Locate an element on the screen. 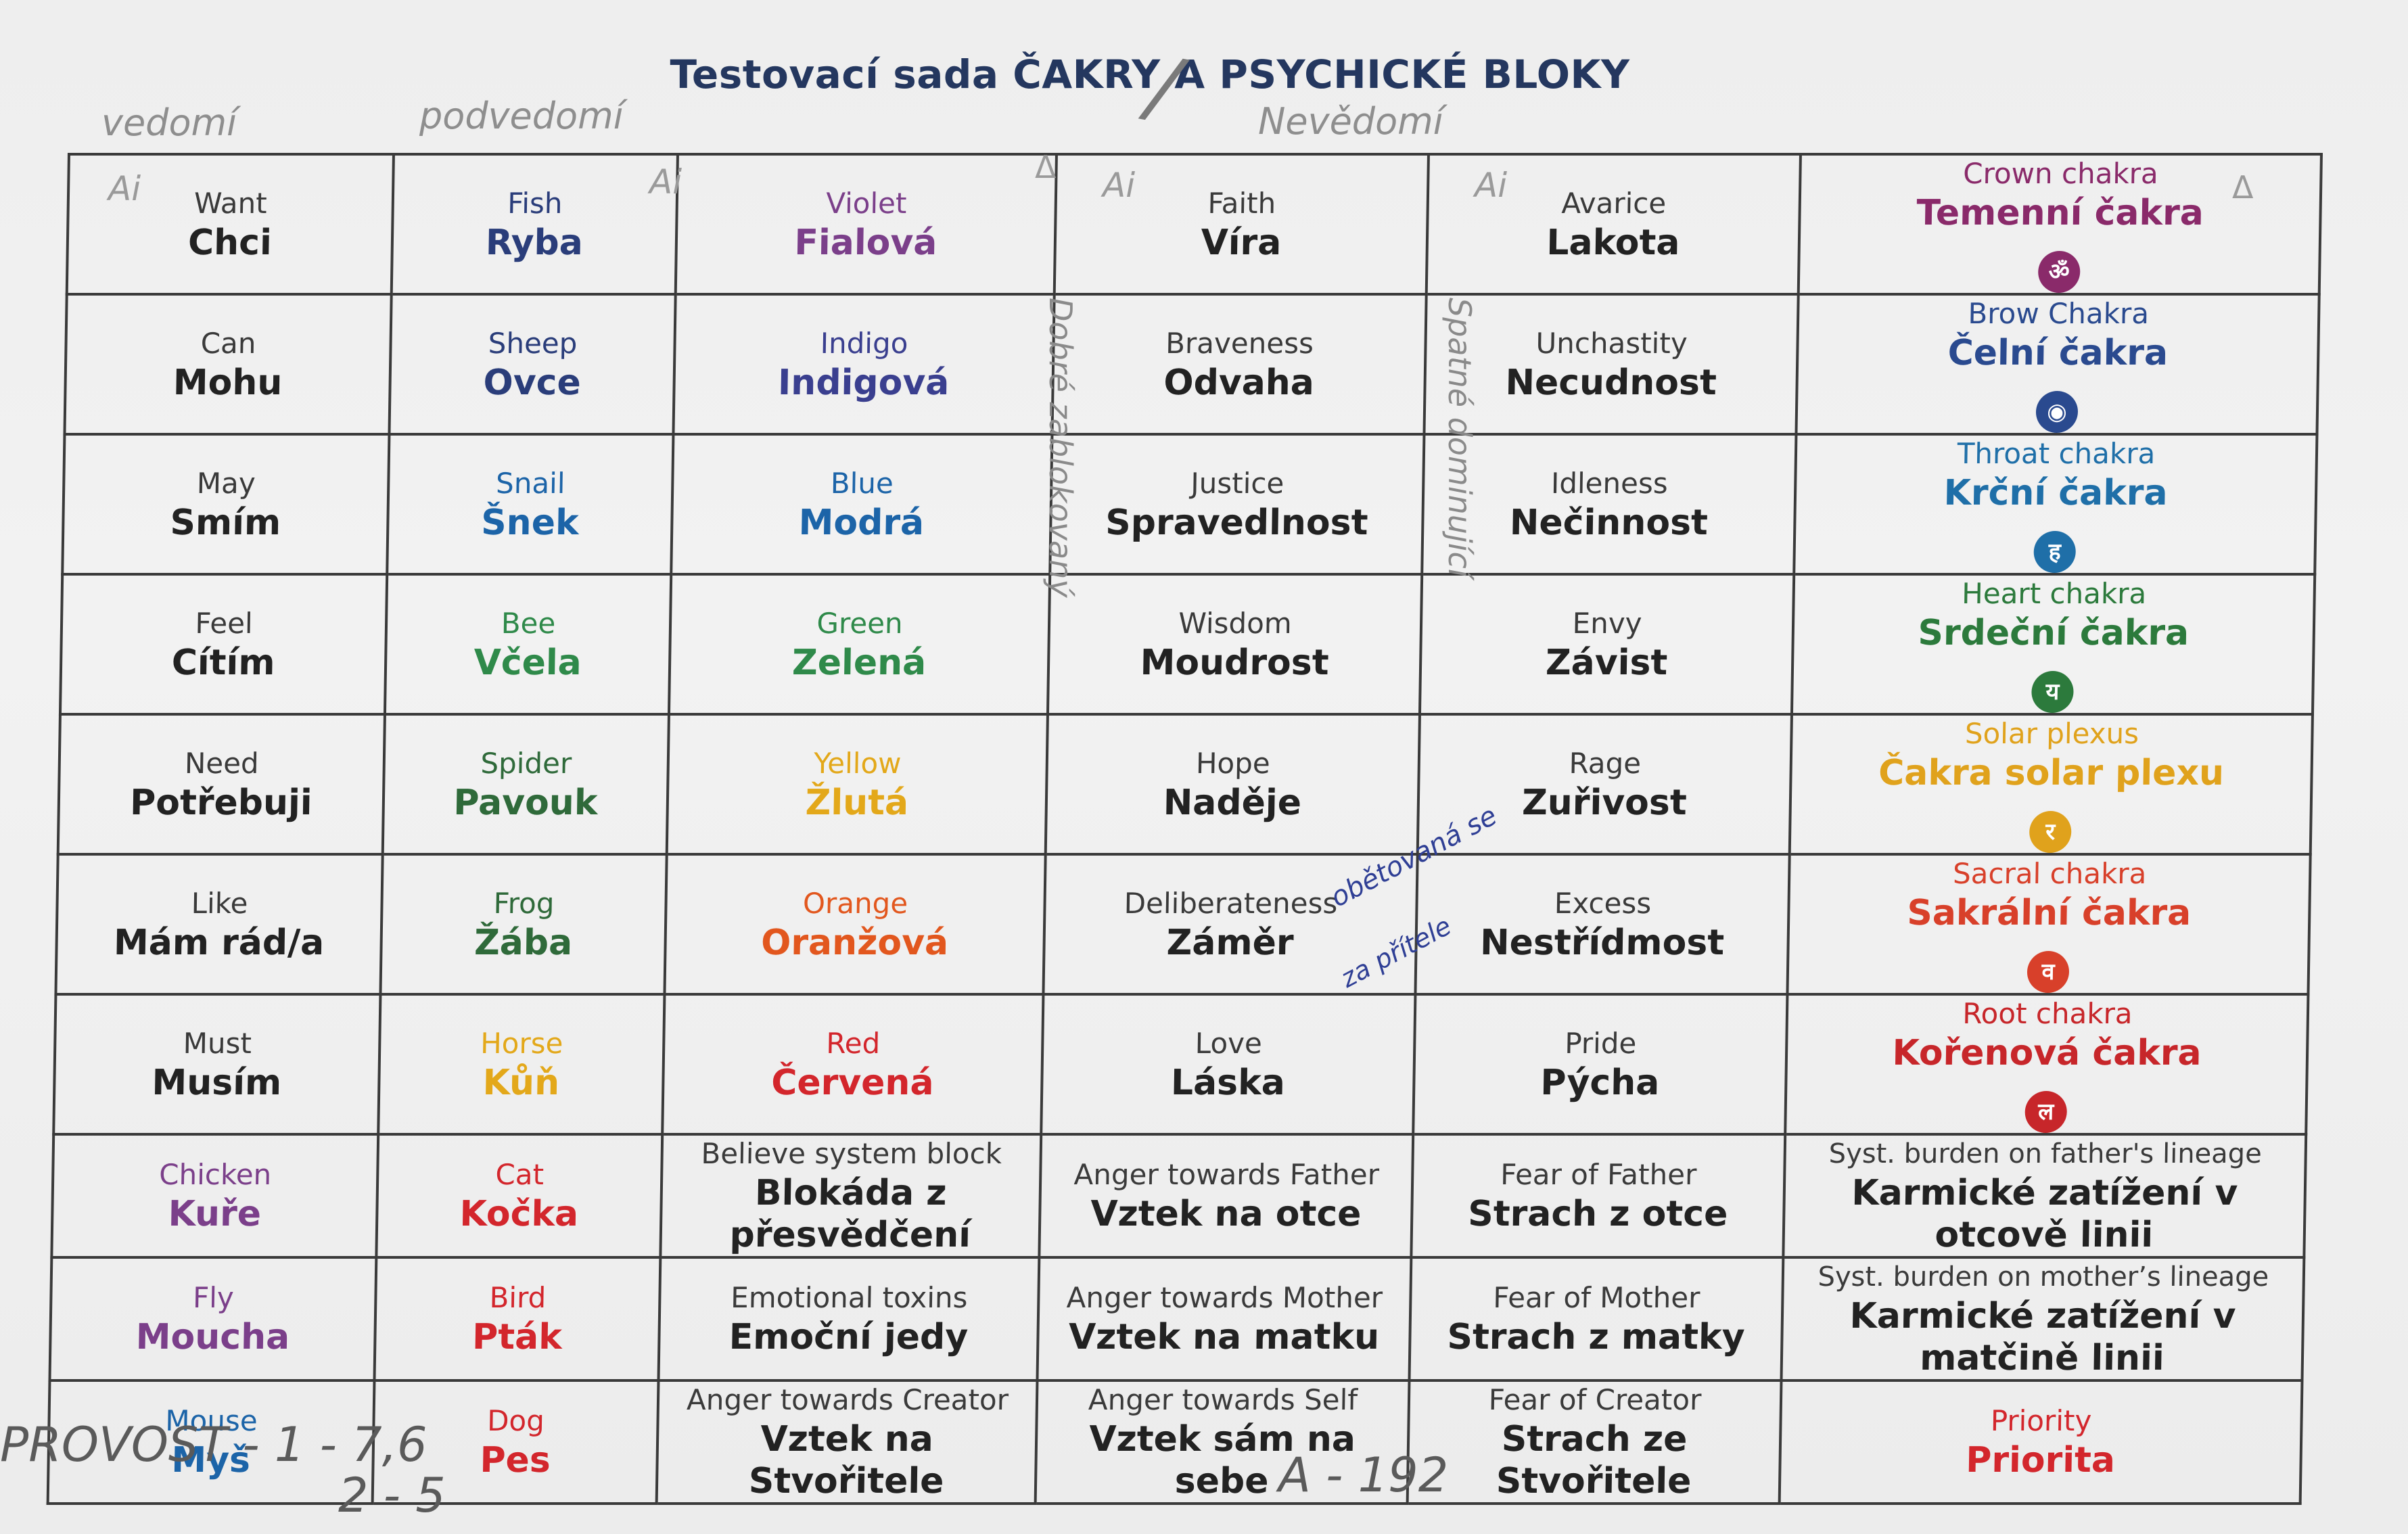 The height and width of the screenshot is (1534, 2408). cell-english-label: Syst. burden on mother’s lineage is located at coordinates (2043, 1277).